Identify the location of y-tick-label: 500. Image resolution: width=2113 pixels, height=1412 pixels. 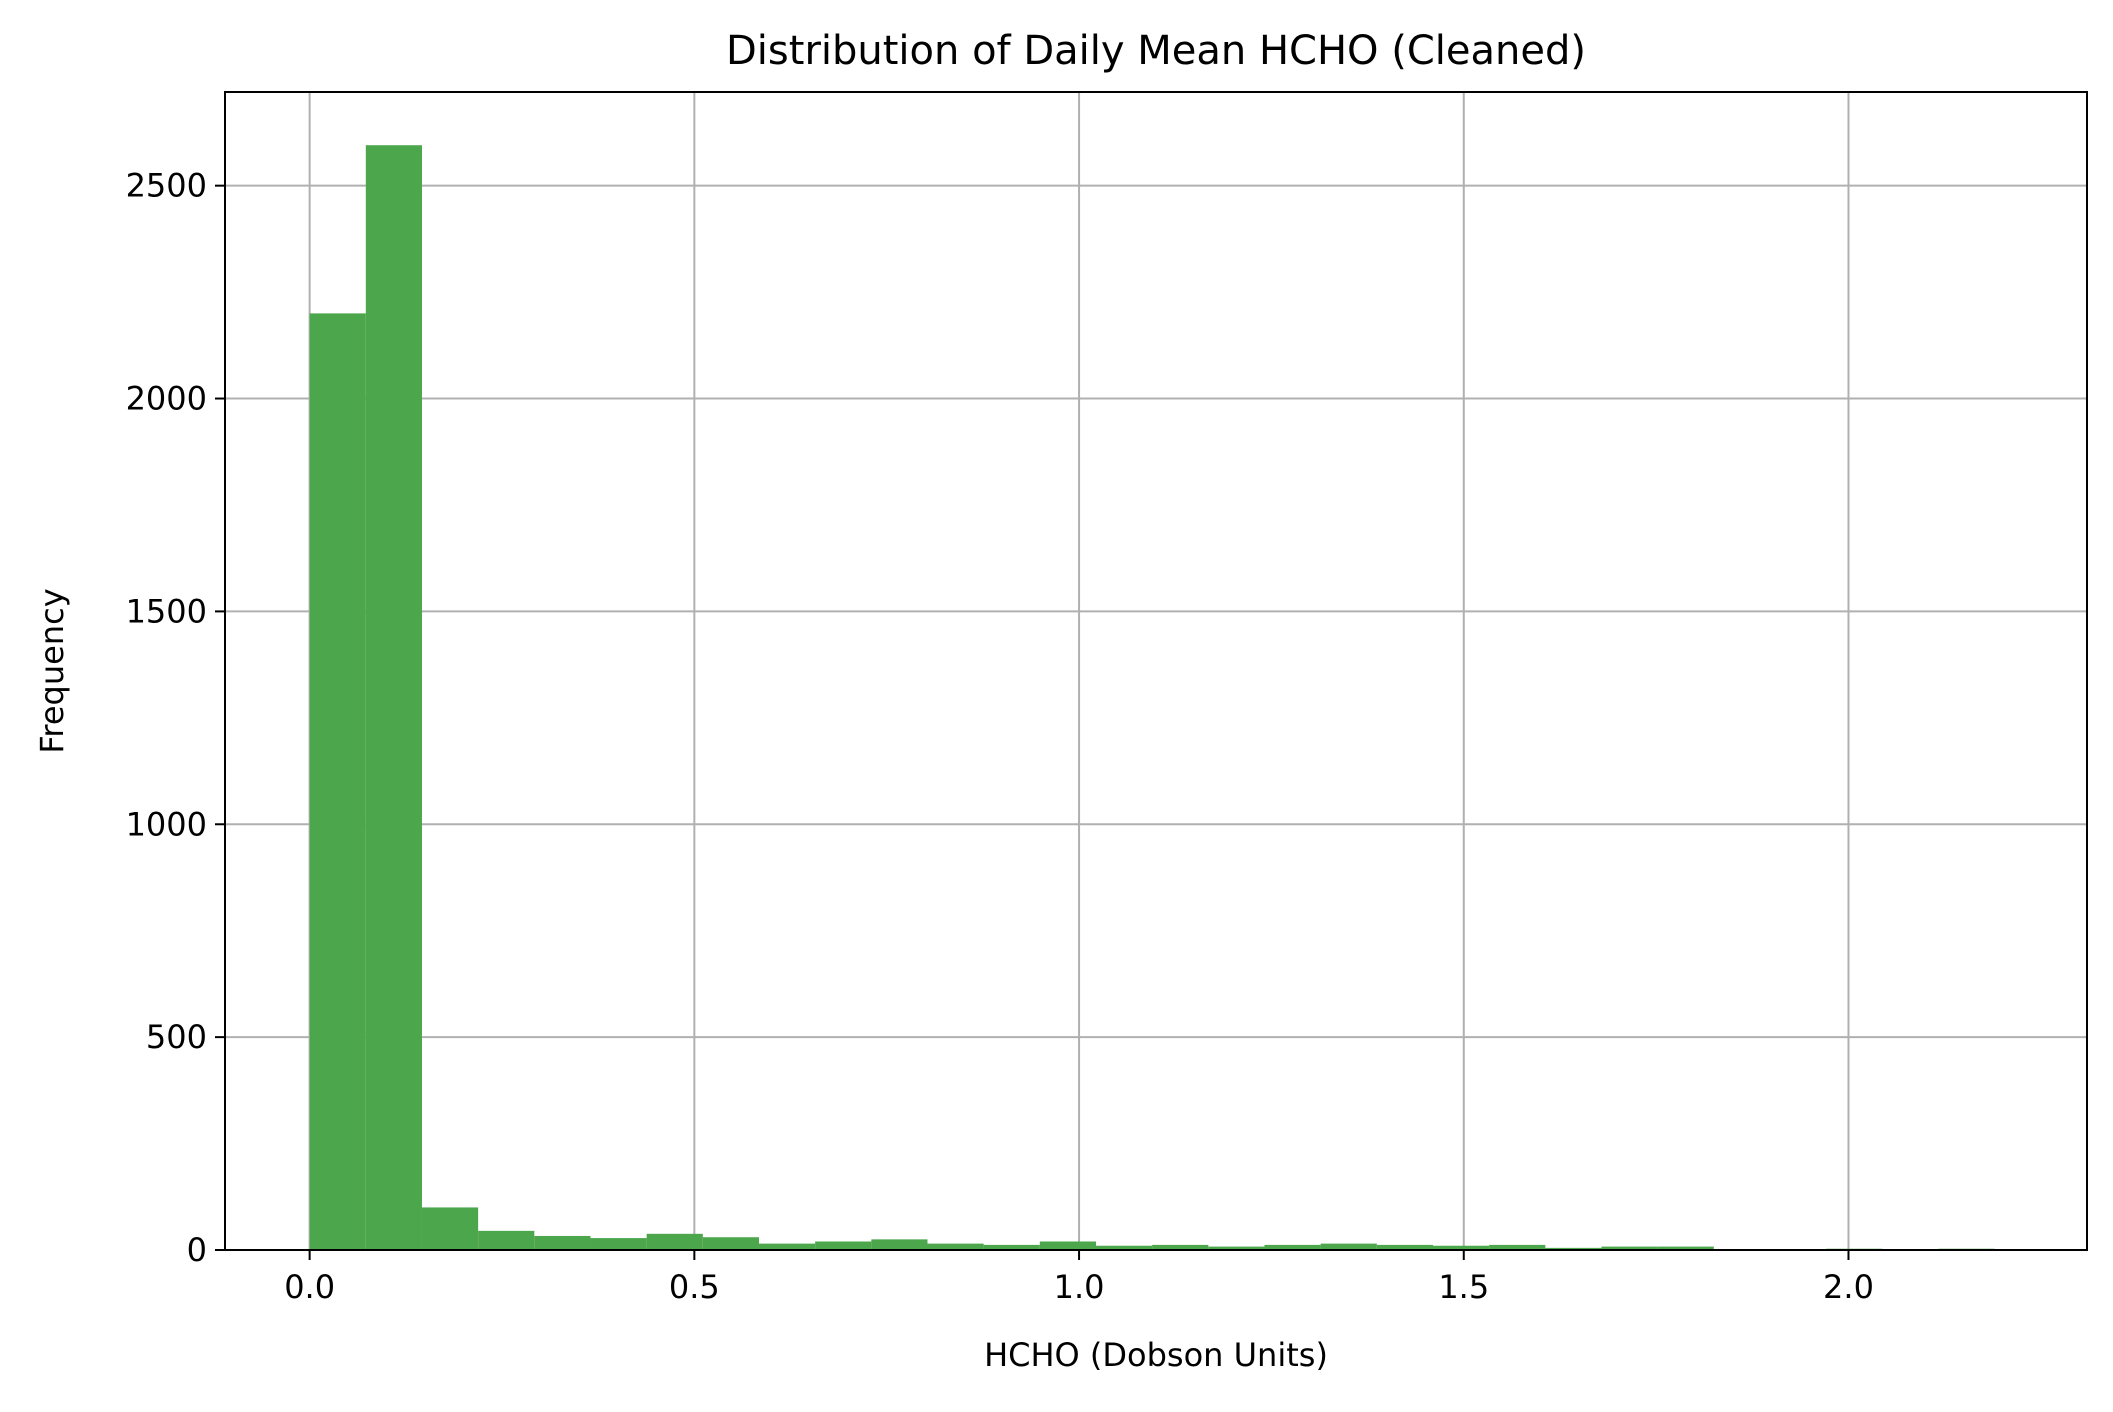
(176, 1037).